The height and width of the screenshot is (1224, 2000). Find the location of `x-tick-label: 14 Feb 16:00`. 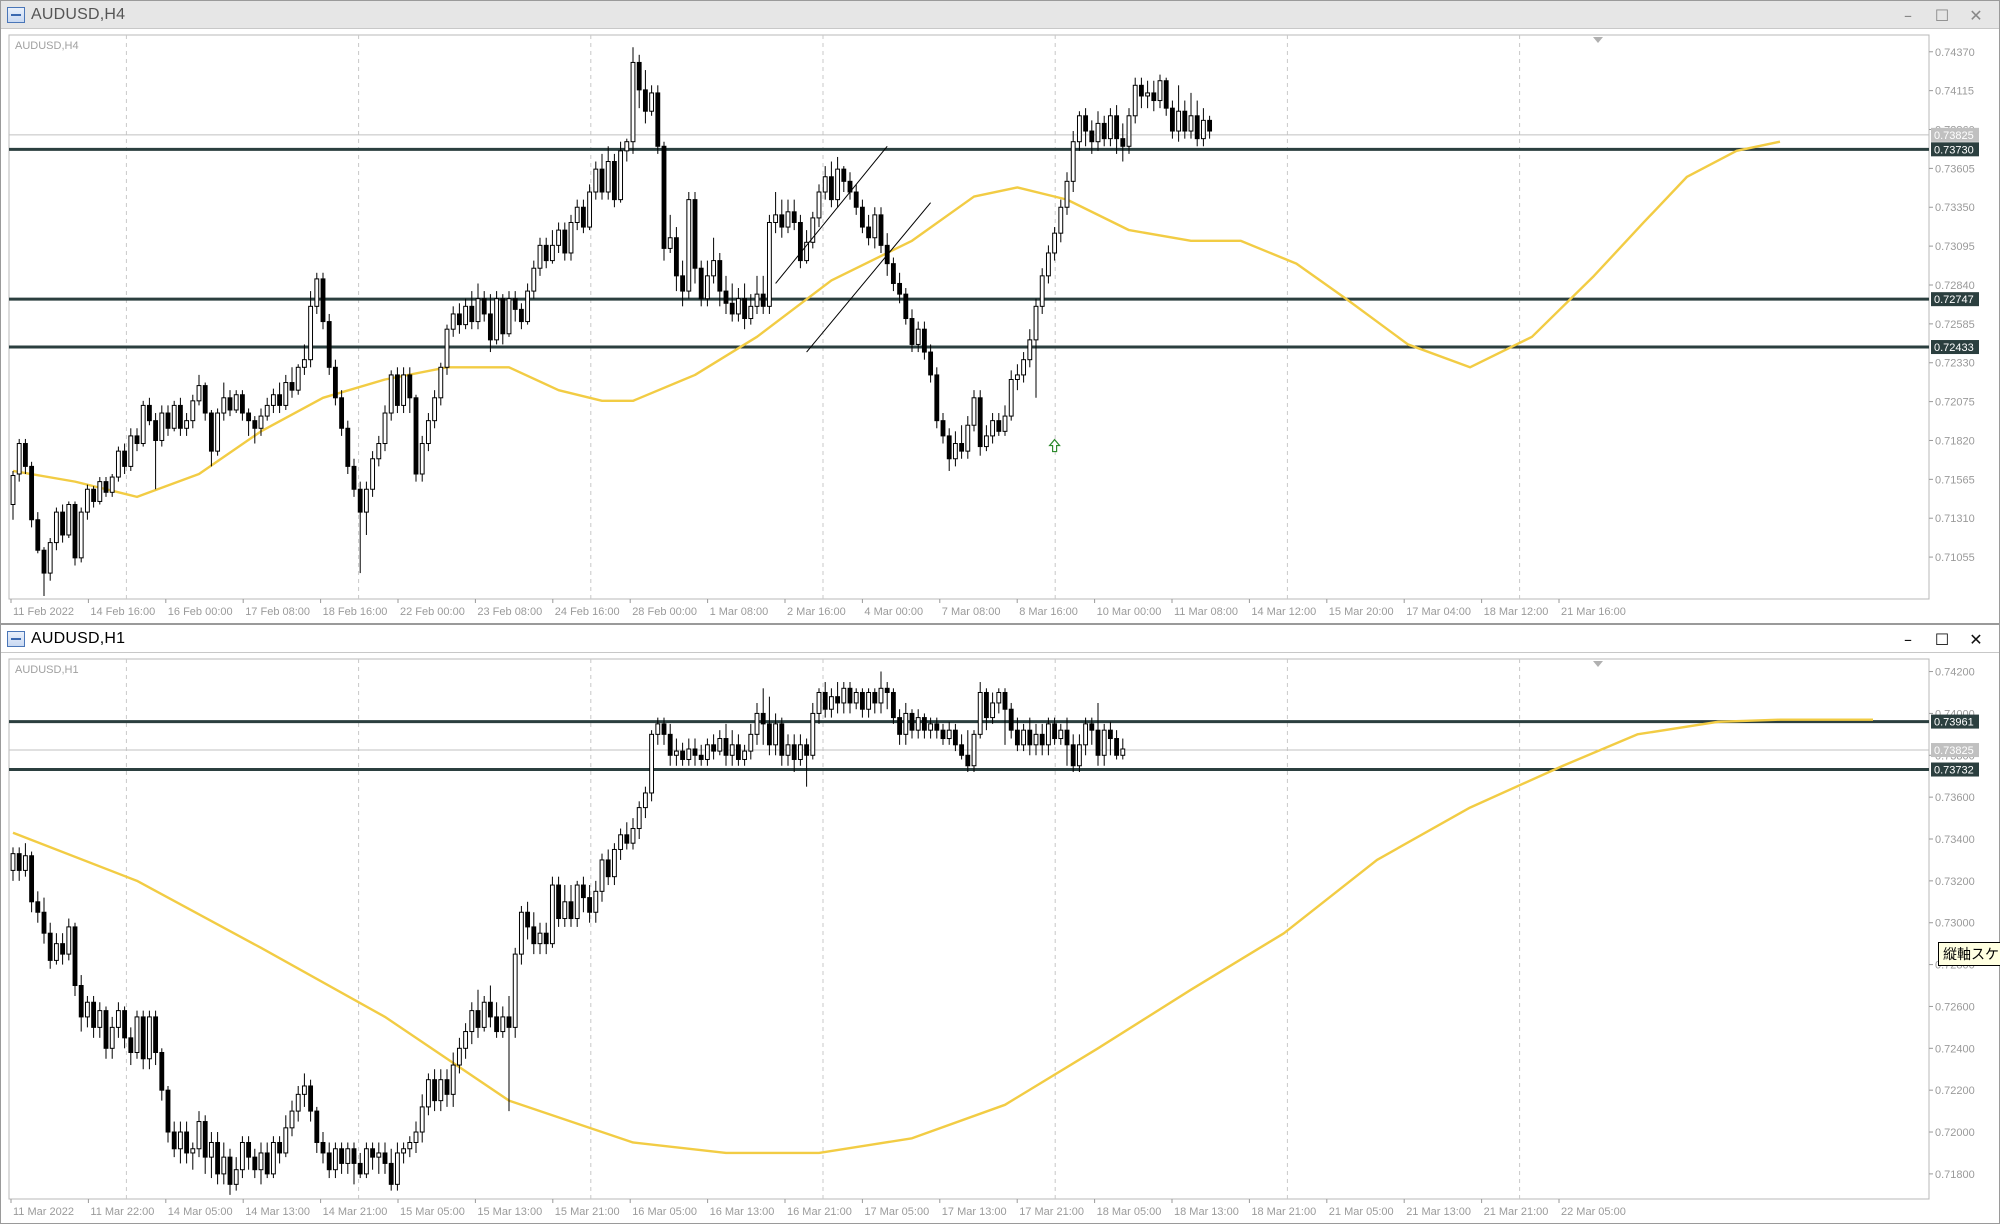

x-tick-label: 14 Feb 16:00 is located at coordinates (122, 612).